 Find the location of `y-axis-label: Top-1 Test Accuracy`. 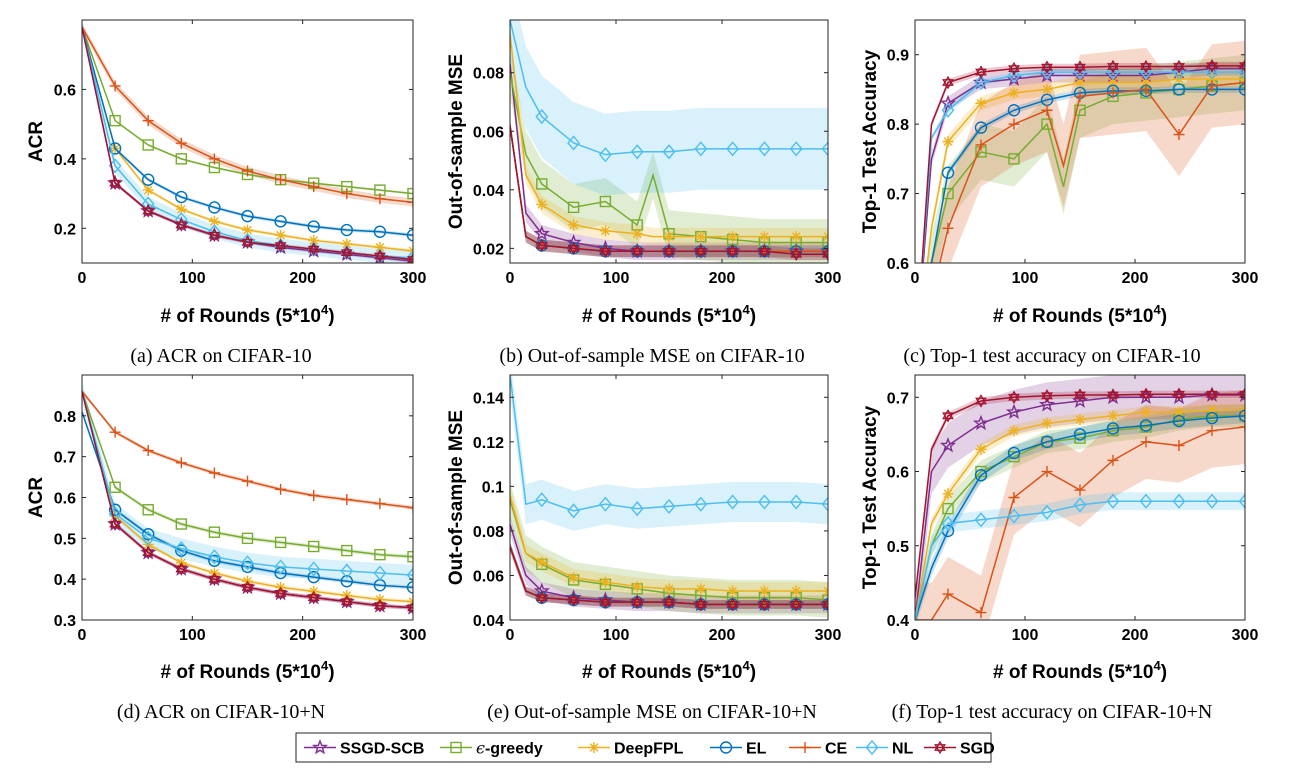

y-axis-label: Top-1 Test Accuracy is located at coordinates (870, 141).